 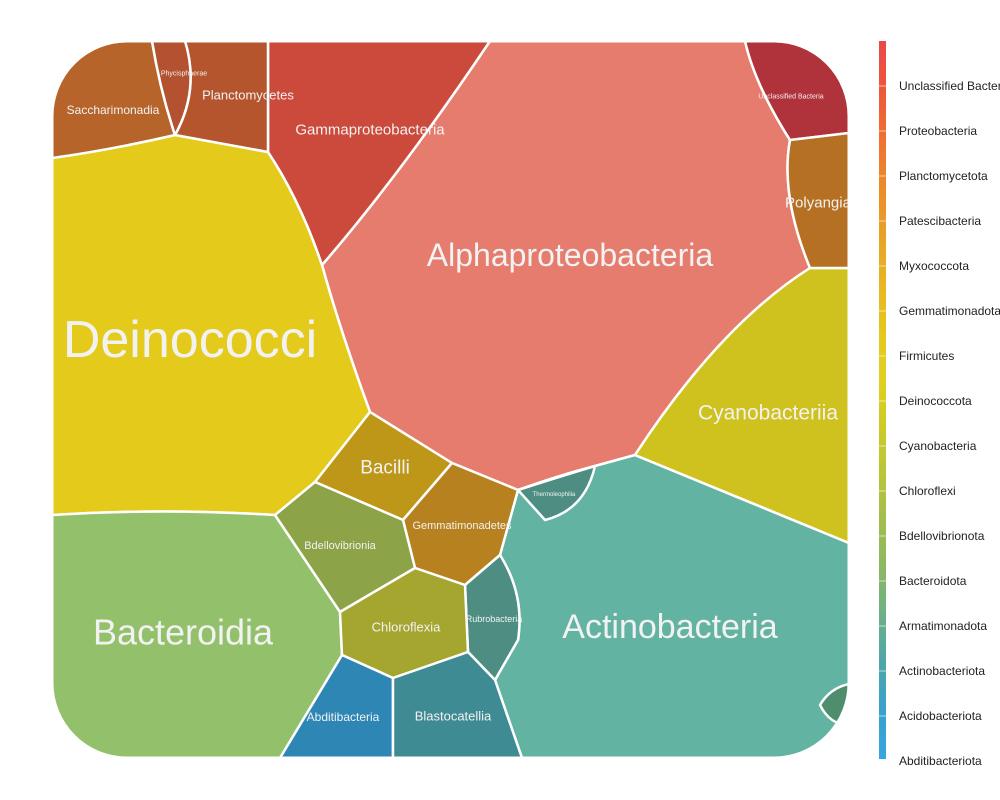 What do you see at coordinates (457, 704) in the screenshot?
I see `cell-blastocatellia` at bounding box center [457, 704].